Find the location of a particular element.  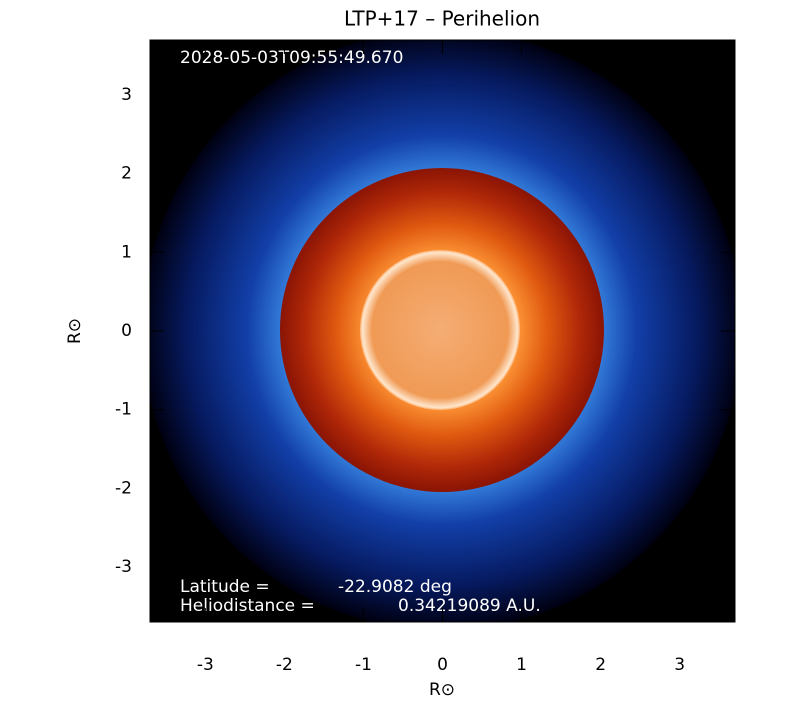

y-axis-label: R⊙ is located at coordinates (75, 331).